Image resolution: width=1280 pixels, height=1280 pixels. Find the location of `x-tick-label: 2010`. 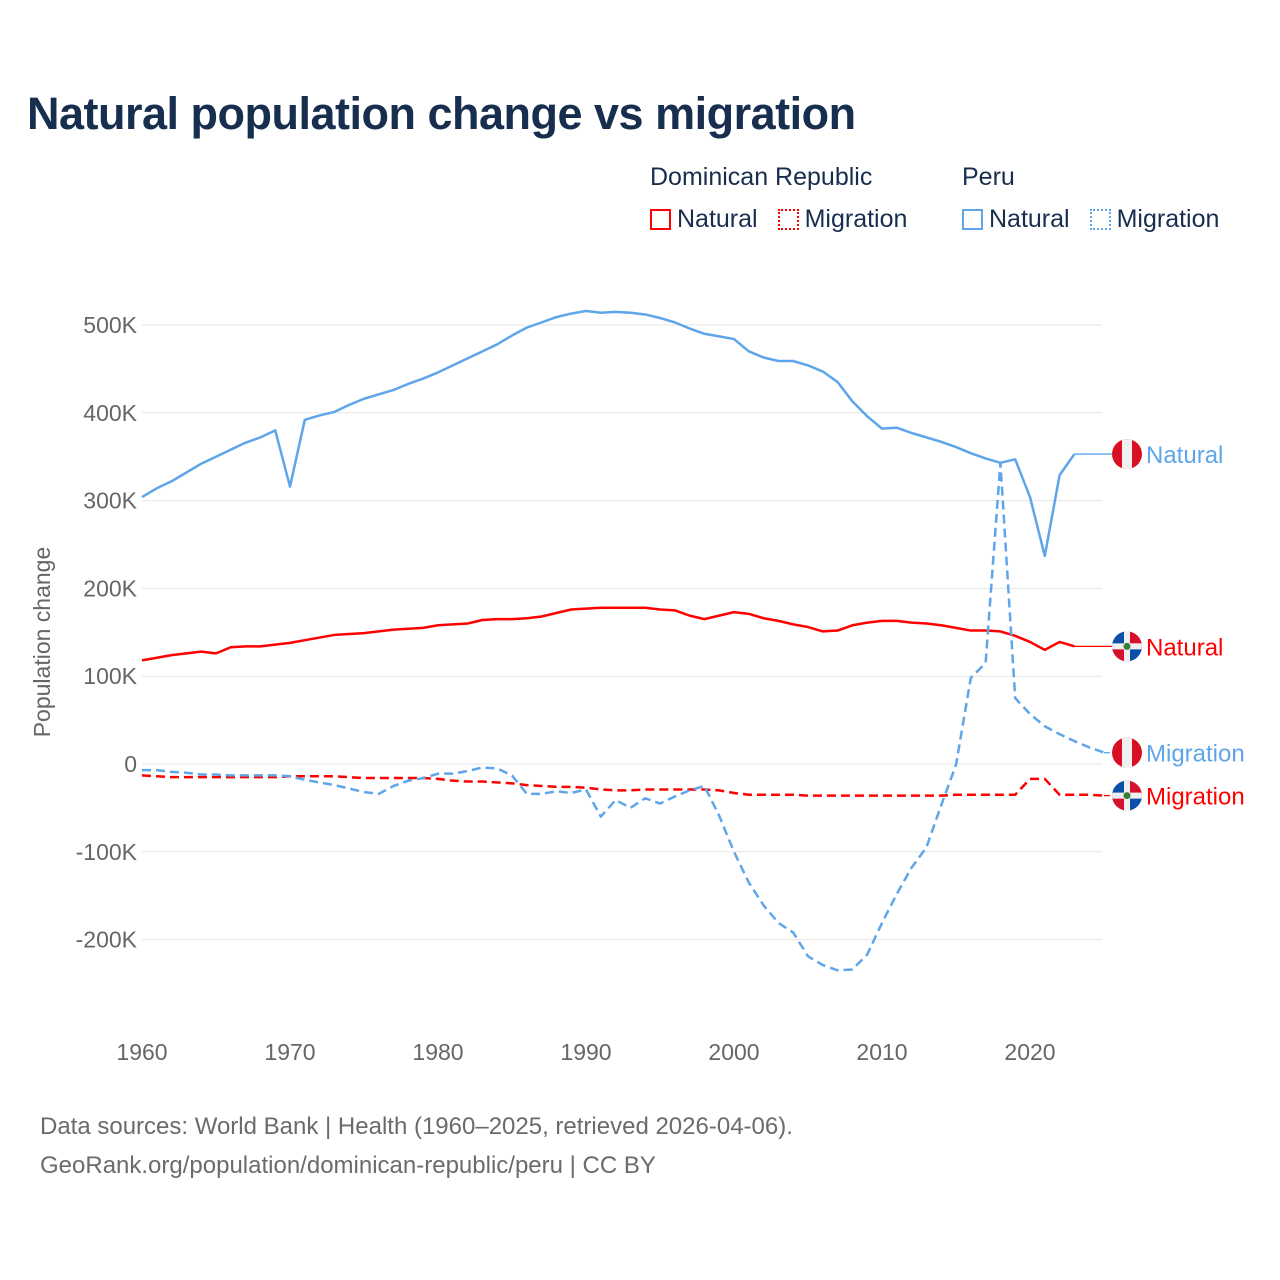

x-tick-label: 2010 is located at coordinates (881, 1052).